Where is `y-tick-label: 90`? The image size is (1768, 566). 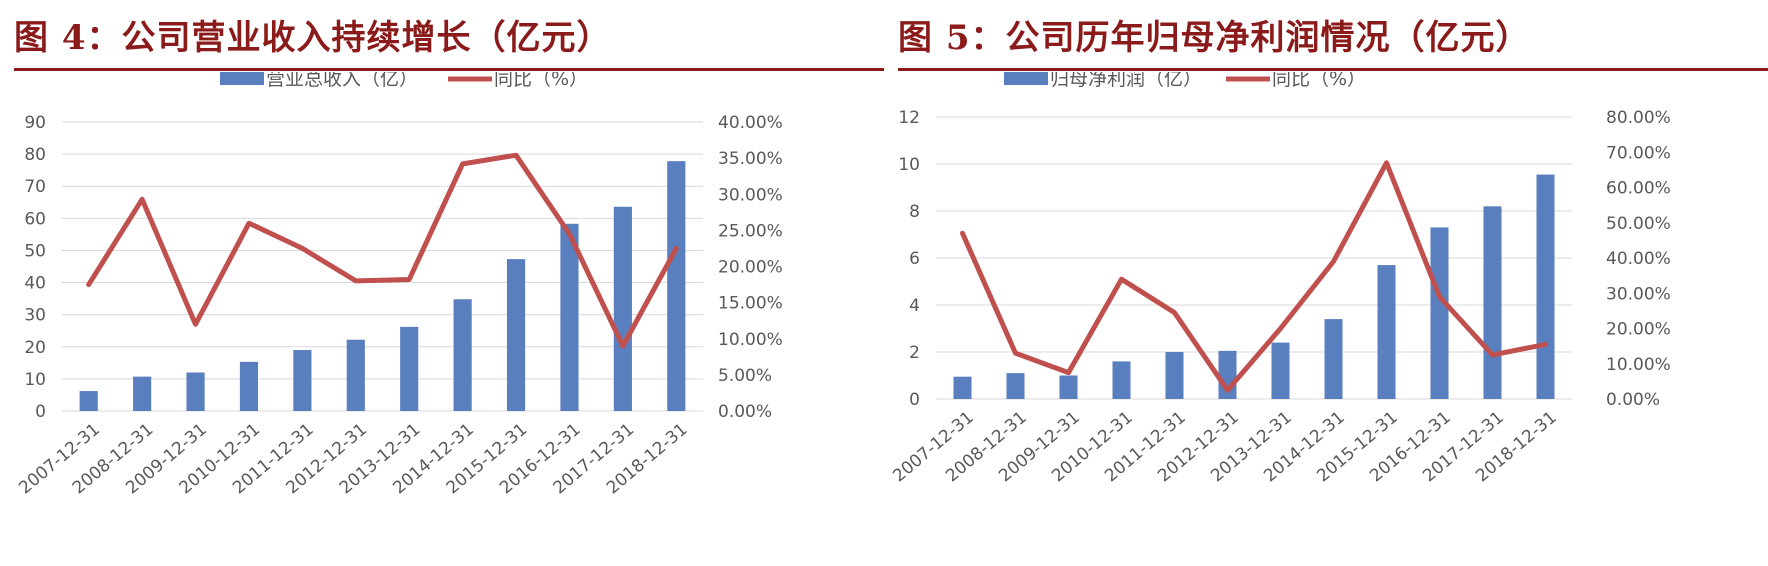
y-tick-label: 90 is located at coordinates (35, 123).